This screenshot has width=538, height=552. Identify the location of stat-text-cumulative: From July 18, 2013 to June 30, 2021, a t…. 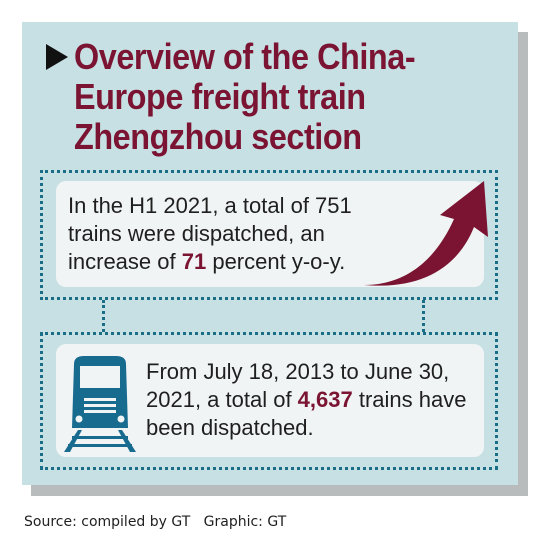
(311, 400).